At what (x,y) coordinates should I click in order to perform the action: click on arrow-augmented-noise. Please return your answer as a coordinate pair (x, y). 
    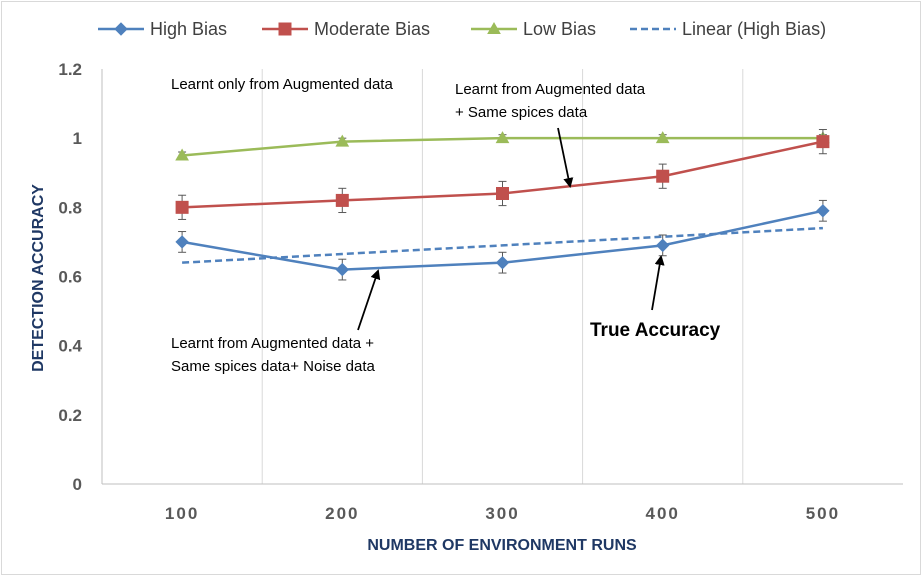
    Looking at the image, I should click on (369, 300).